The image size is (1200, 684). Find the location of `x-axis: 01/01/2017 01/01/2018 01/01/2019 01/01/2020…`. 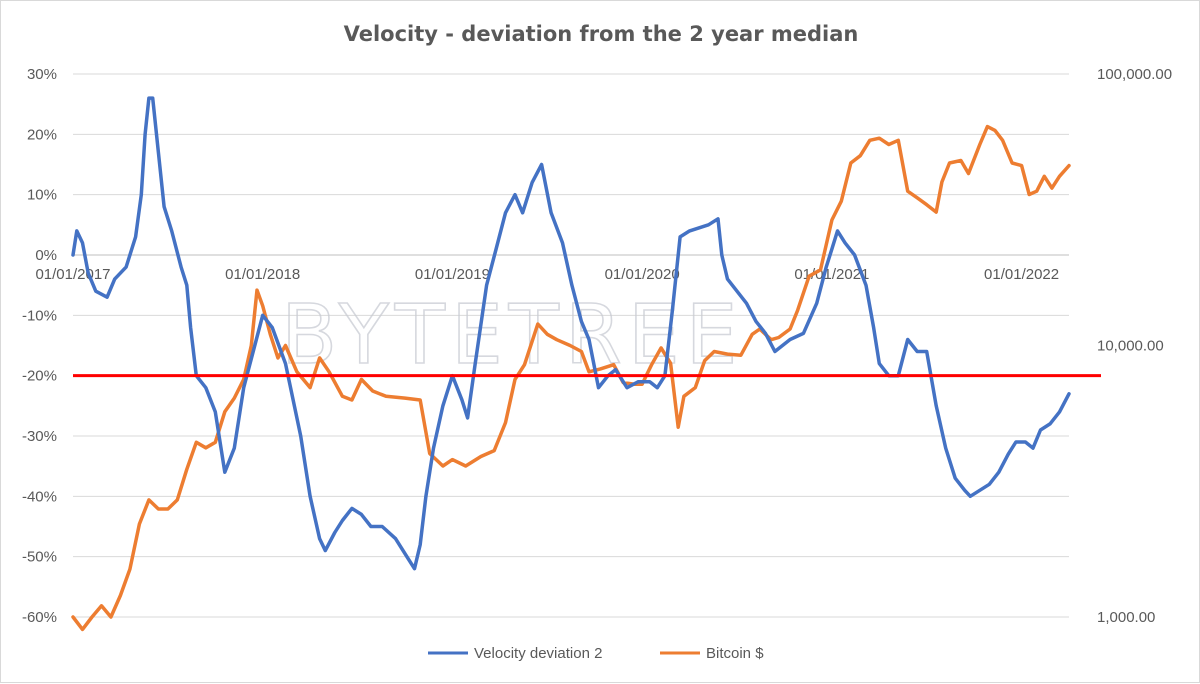

x-axis: 01/01/2017 01/01/2018 01/01/2019 01/01/2020… is located at coordinates (547, 274).